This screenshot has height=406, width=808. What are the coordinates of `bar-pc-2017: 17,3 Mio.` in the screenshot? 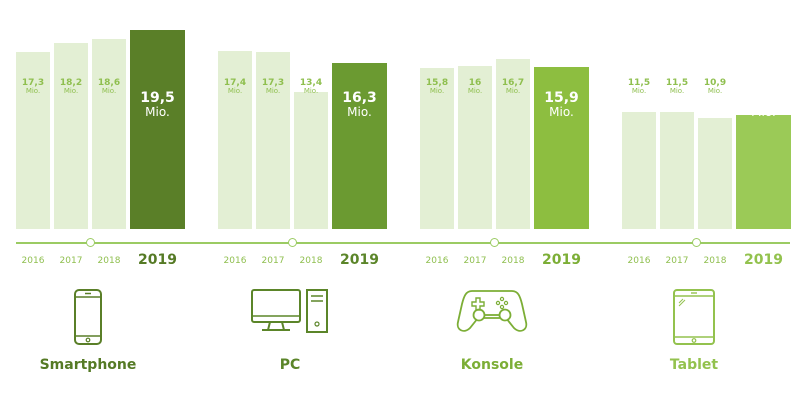 It's located at (273, 140).